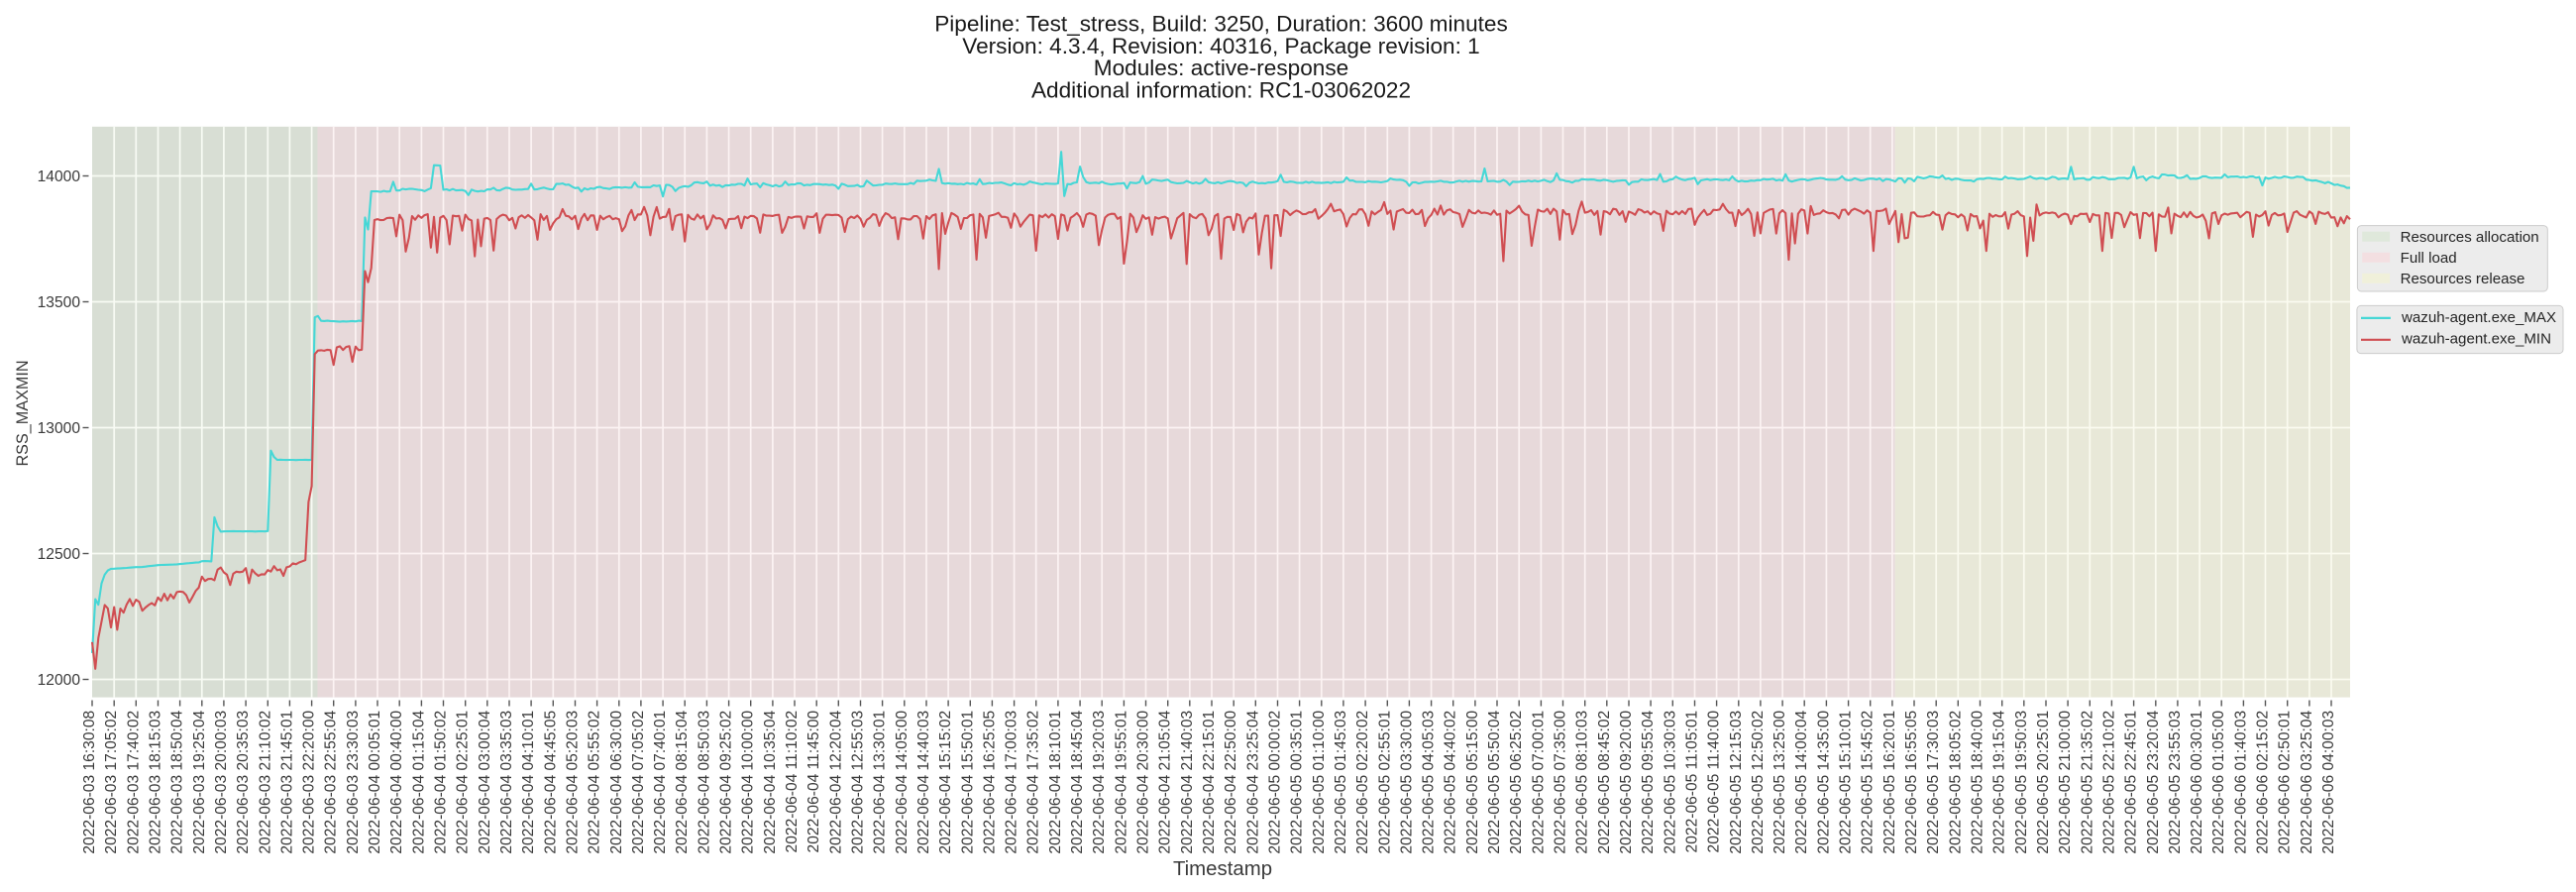 This screenshot has width=2576, height=892. Describe the element at coordinates (1516, 782) in the screenshot. I see `svg-text: 2022-06-05 06:25:02` at that location.